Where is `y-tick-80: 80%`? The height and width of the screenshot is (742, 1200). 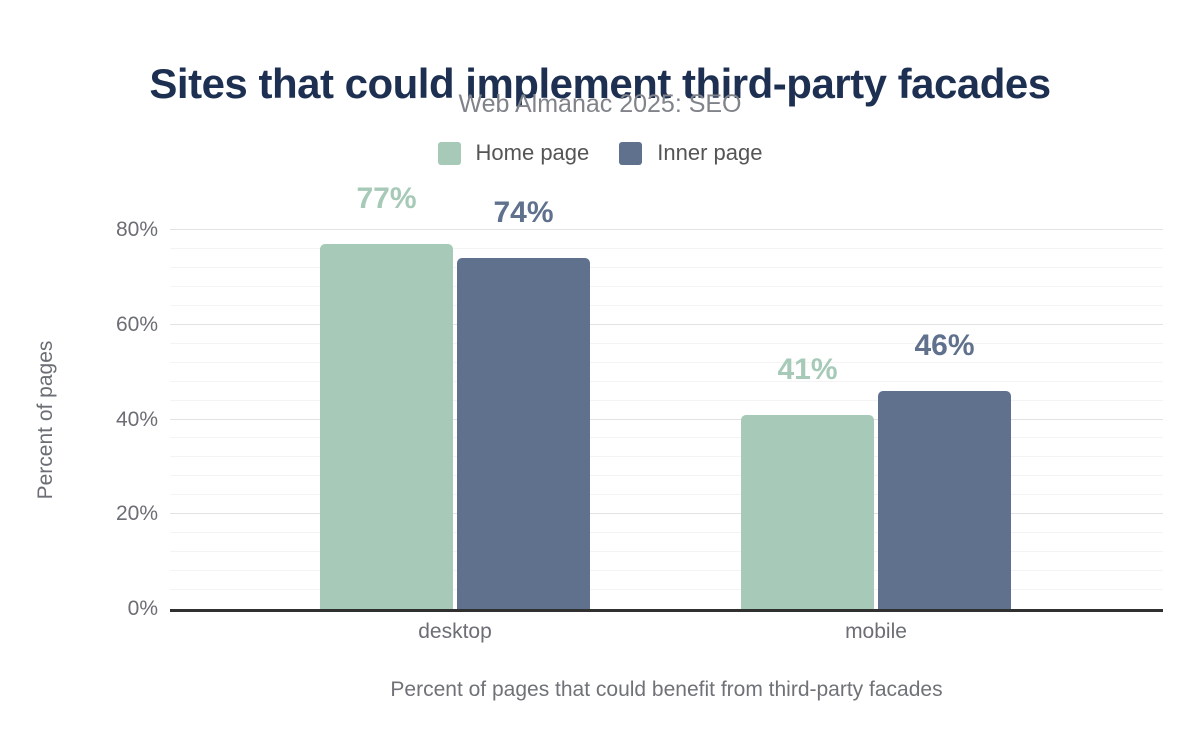
y-tick-80: 80% is located at coordinates (136, 229).